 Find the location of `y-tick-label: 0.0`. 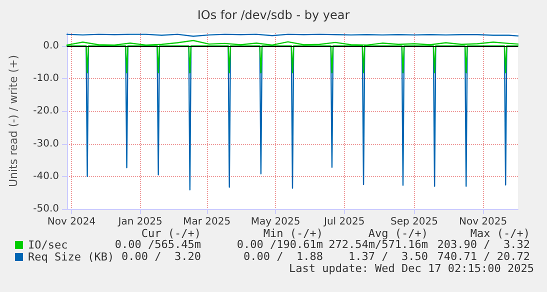

y-tick-label: 0.0 is located at coordinates (51, 46).